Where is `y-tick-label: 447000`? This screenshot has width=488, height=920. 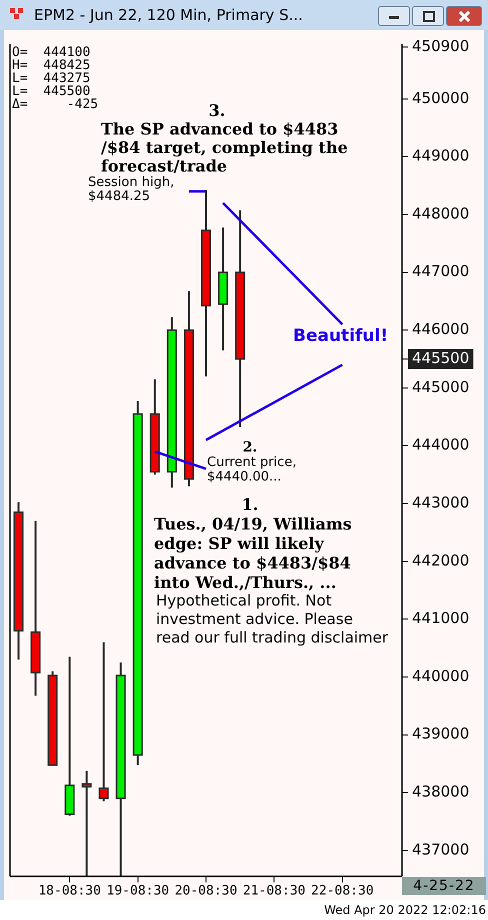
y-tick-label: 447000 is located at coordinates (441, 271).